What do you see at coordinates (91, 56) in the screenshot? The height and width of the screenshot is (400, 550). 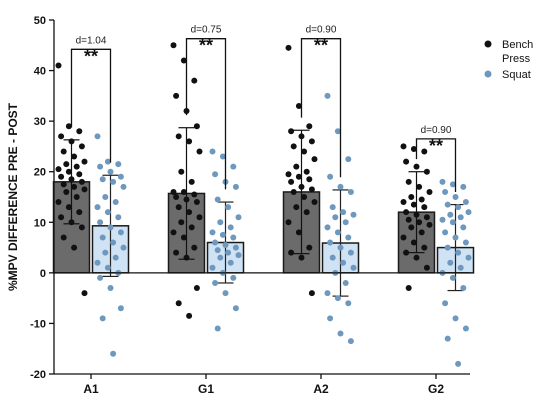 I see `significance-stars-a1: **` at bounding box center [91, 56].